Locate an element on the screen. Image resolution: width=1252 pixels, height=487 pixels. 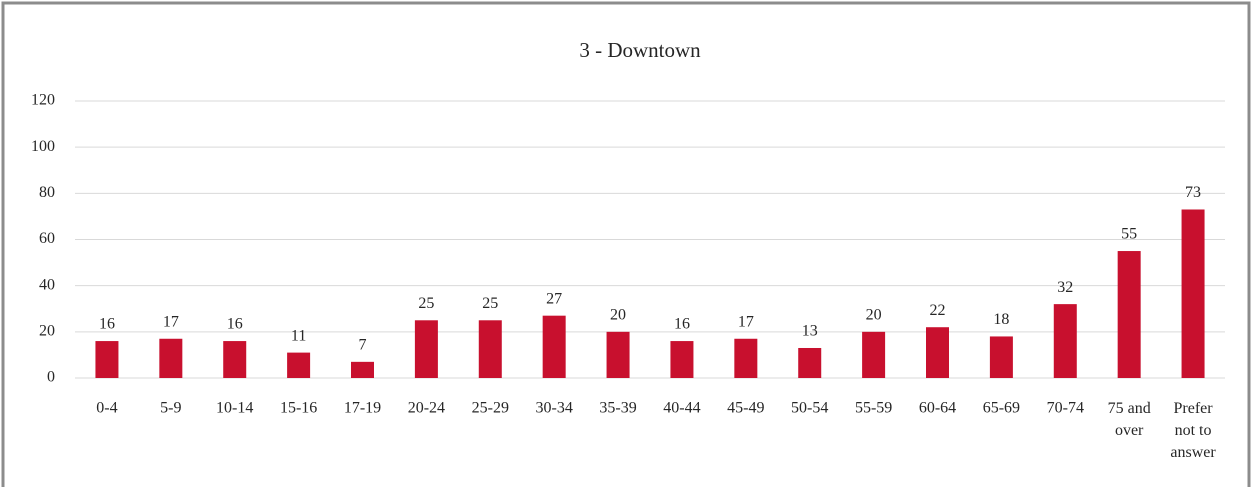
y-tick-label: 120 is located at coordinates (43, 100).